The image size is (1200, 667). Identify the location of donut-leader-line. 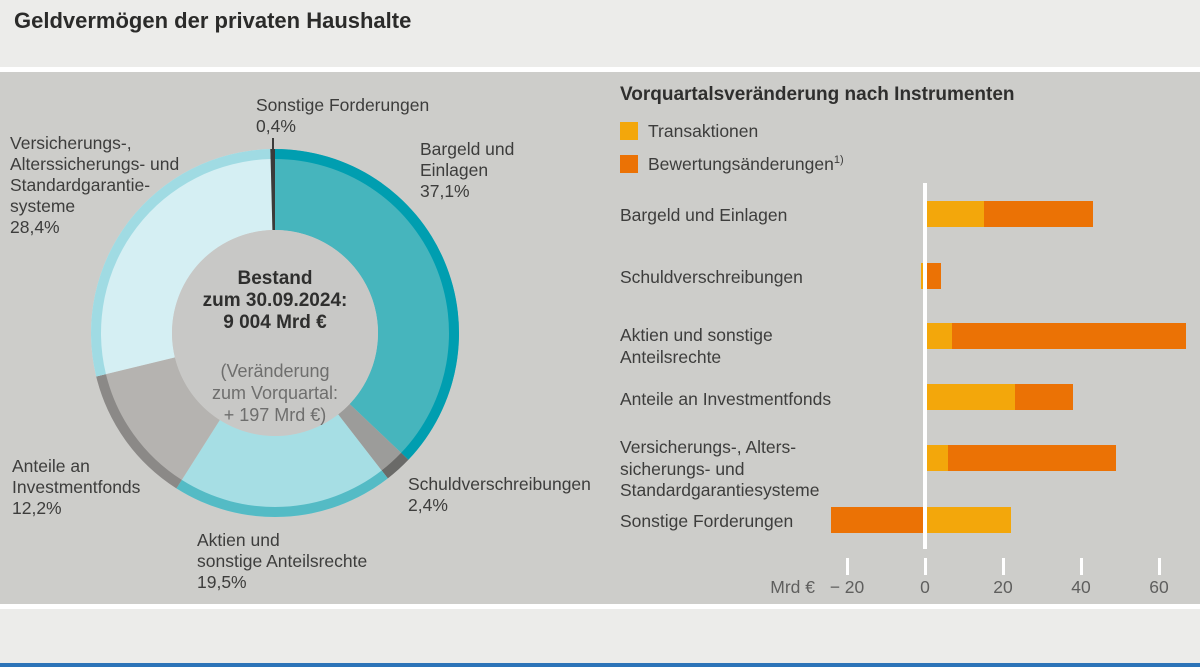
(273, 144).